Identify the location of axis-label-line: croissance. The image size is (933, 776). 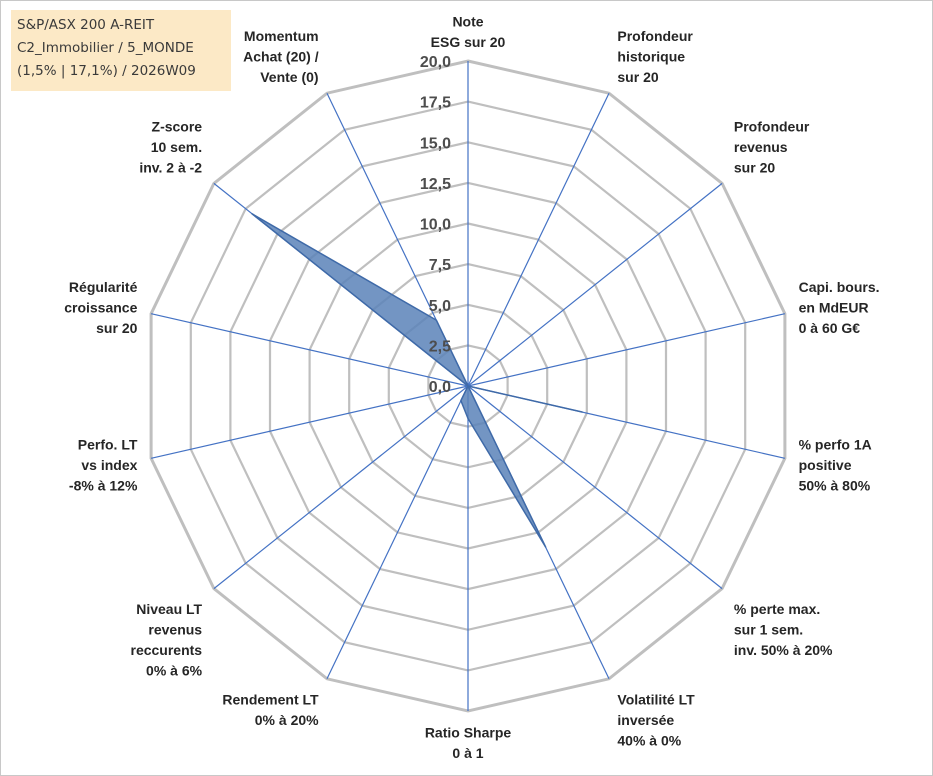
(100, 307).